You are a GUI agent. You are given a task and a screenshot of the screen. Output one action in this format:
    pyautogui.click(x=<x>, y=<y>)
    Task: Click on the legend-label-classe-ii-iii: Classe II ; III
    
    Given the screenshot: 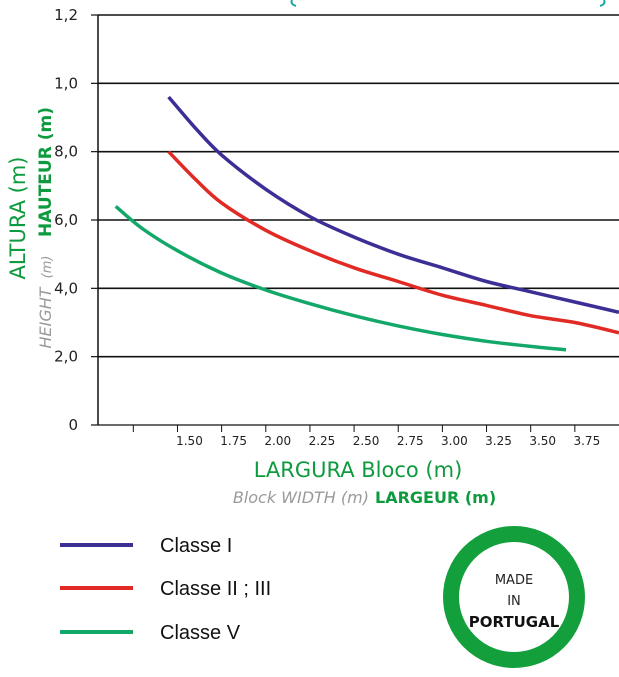 What is the action you would take?
    pyautogui.click(x=215, y=589)
    